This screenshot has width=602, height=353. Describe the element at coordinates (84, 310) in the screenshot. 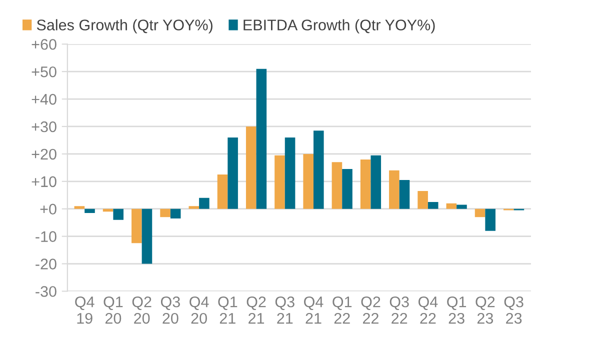

I see `x-tick-label: Q4 19` at that location.